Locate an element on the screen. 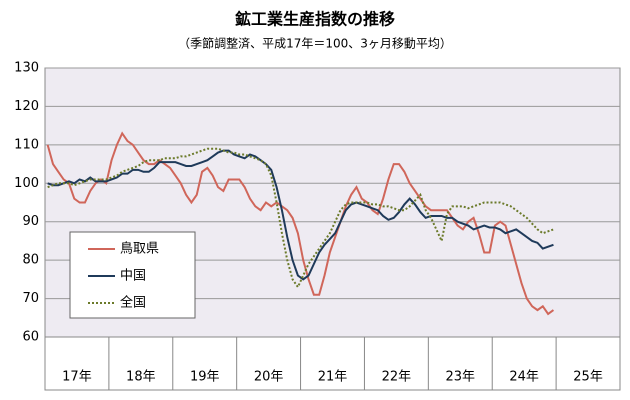  y-tick-label: 130 is located at coordinates (26, 68).